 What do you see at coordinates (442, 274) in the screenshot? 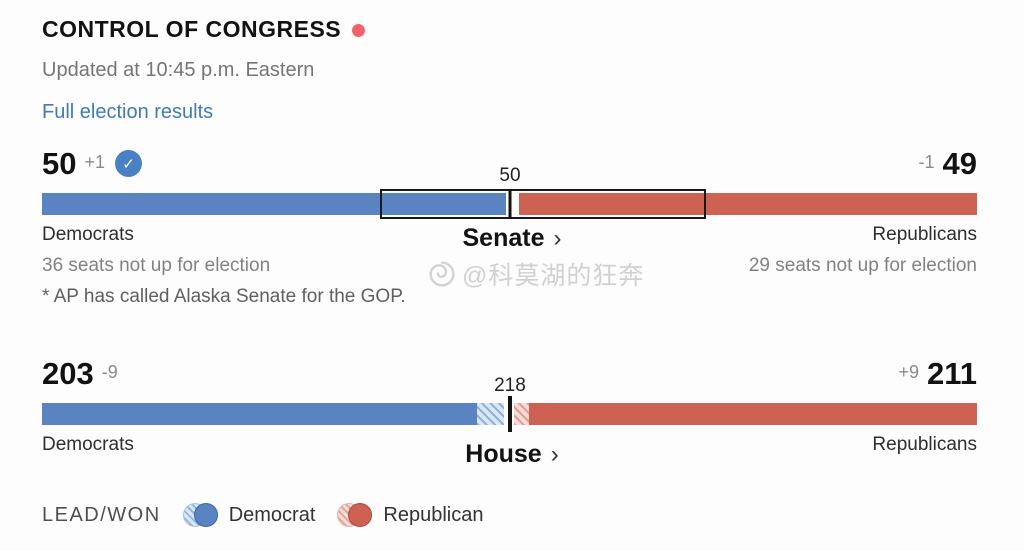
I see `watermark-icon` at bounding box center [442, 274].